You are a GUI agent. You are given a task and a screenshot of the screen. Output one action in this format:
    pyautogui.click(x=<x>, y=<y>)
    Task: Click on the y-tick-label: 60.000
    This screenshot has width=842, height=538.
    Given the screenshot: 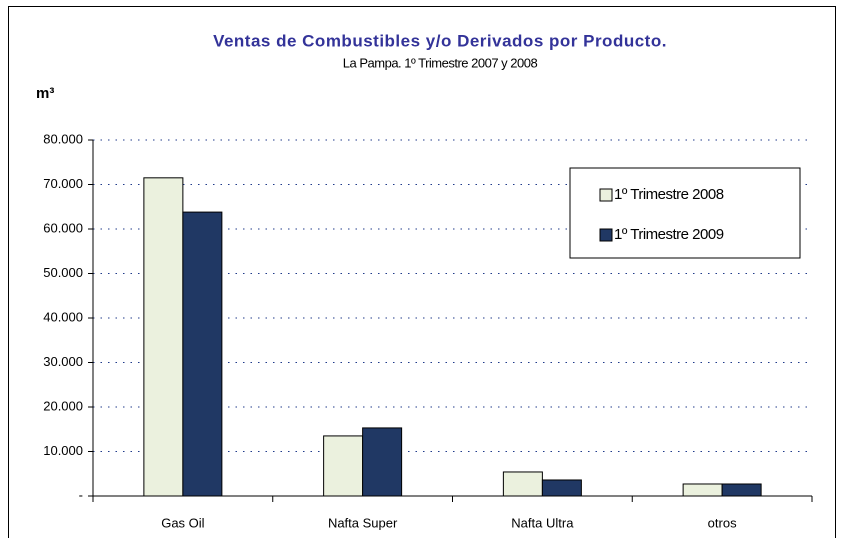 What is the action you would take?
    pyautogui.click(x=63, y=227)
    